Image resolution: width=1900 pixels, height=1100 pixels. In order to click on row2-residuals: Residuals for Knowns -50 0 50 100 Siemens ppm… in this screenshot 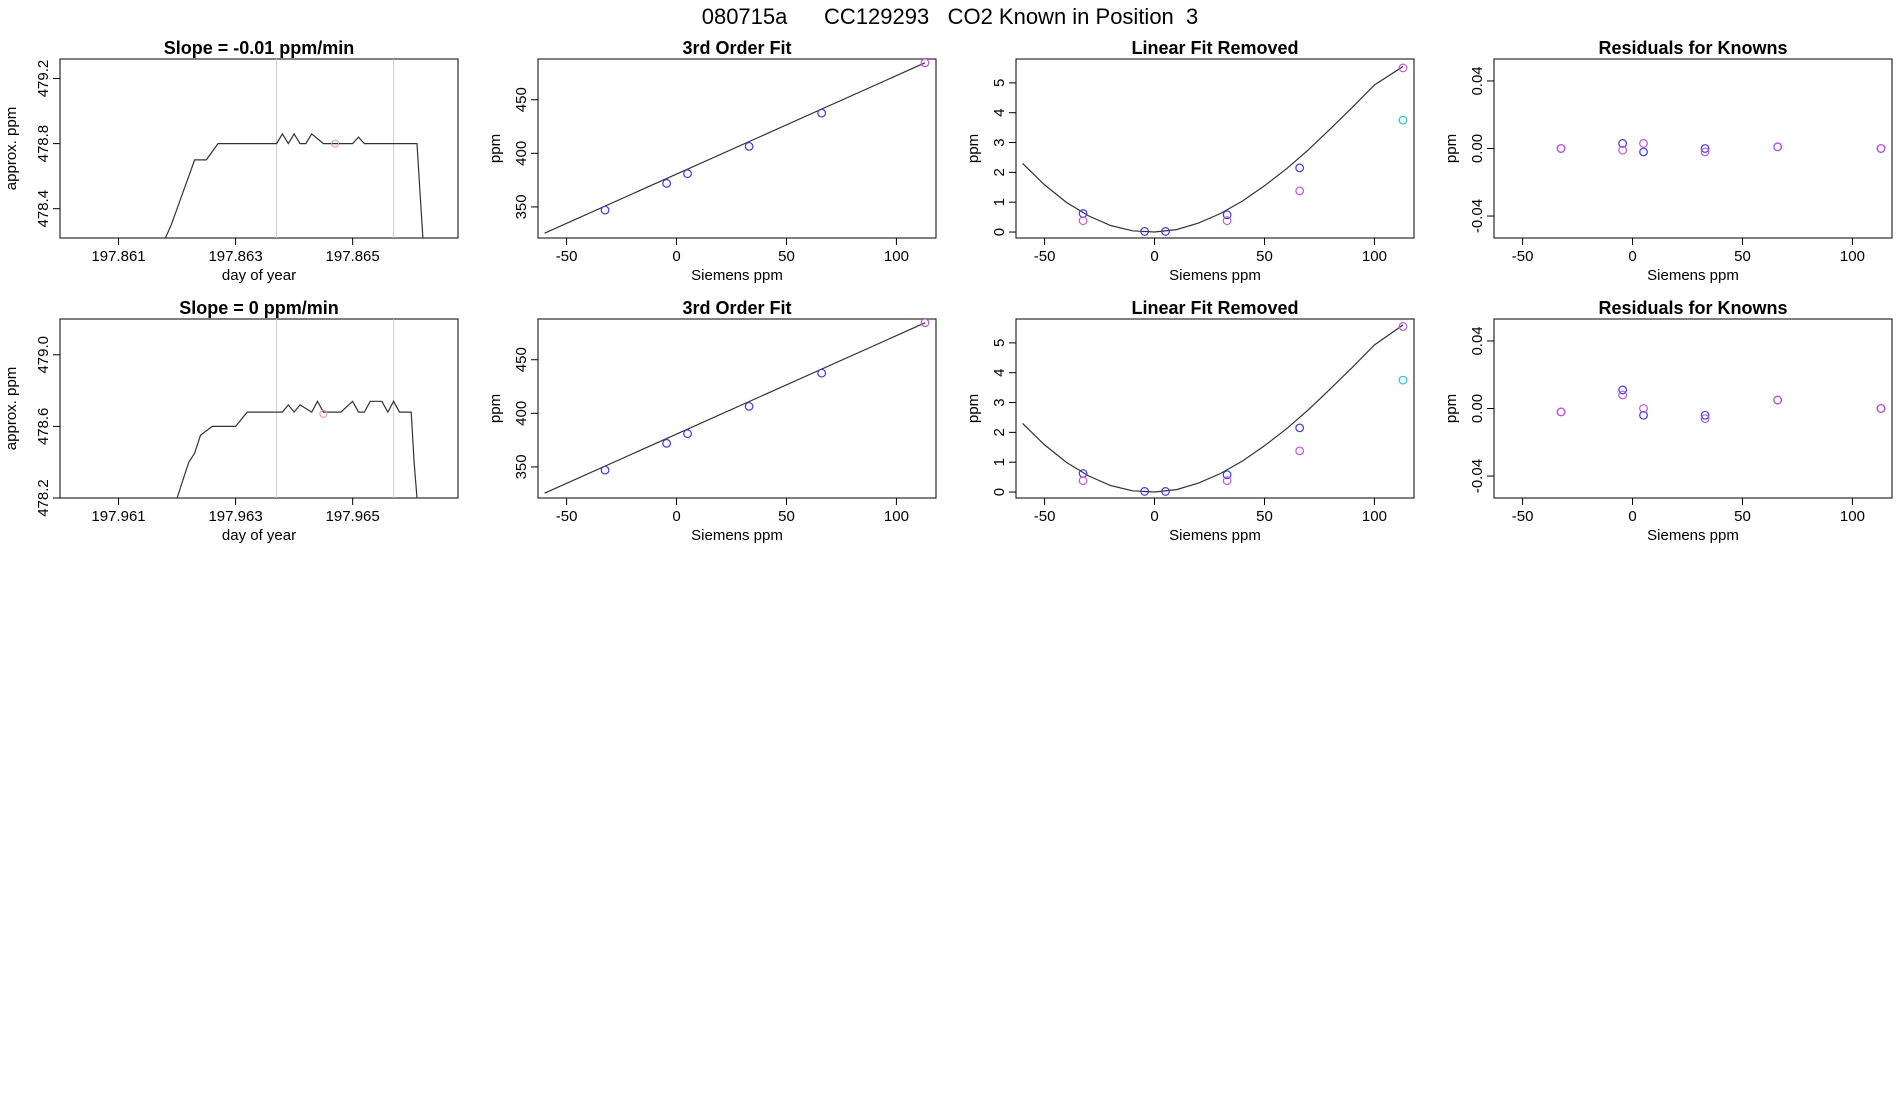, I will do `click(1668, 421)`.